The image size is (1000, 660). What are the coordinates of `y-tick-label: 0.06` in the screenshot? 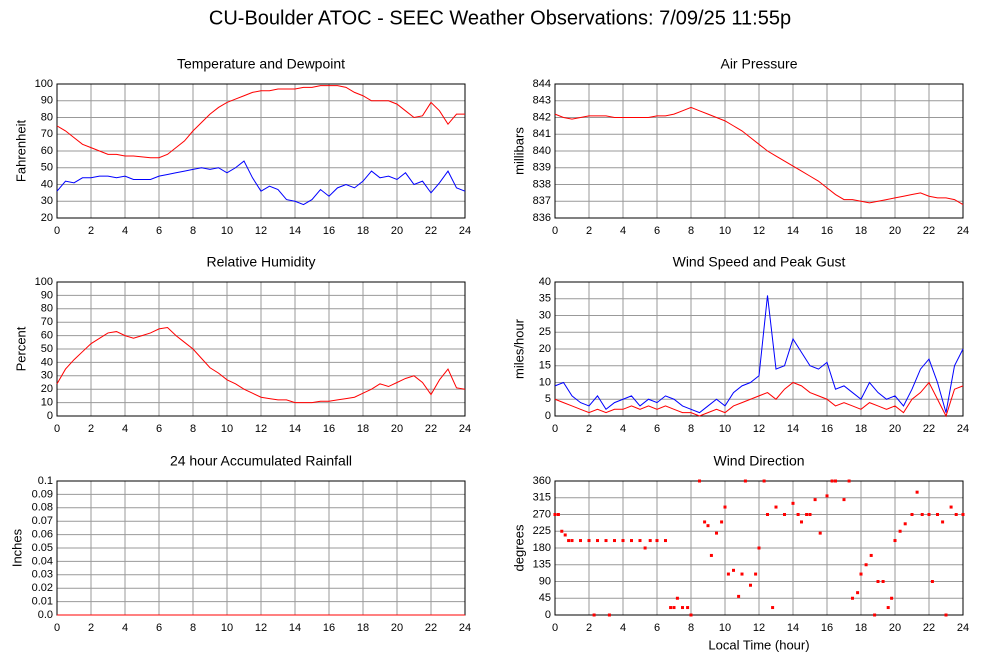 It's located at (42, 535).